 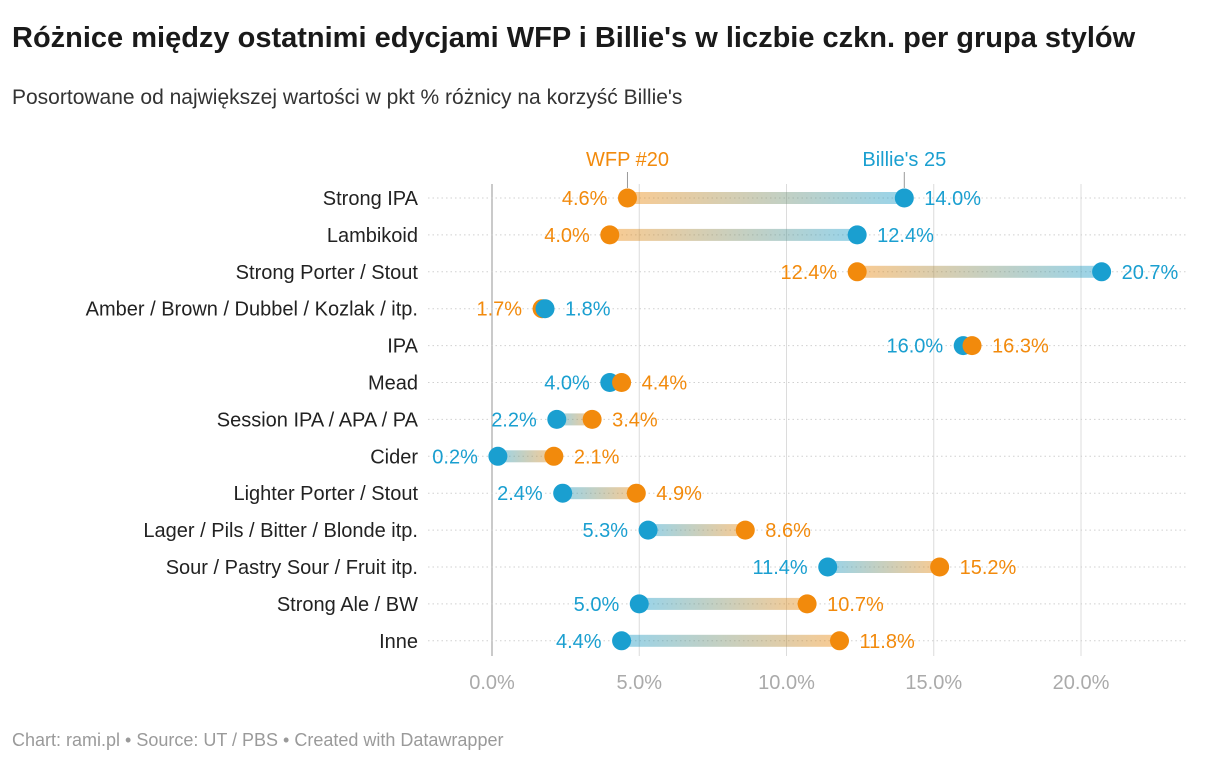 I want to click on wfp-value-label: 15.2%, so click(x=988, y=568).